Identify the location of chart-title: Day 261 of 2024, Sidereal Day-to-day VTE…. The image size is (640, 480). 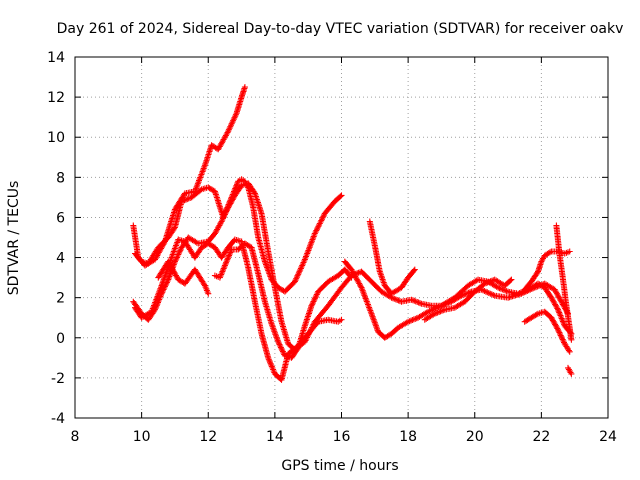
(340, 29).